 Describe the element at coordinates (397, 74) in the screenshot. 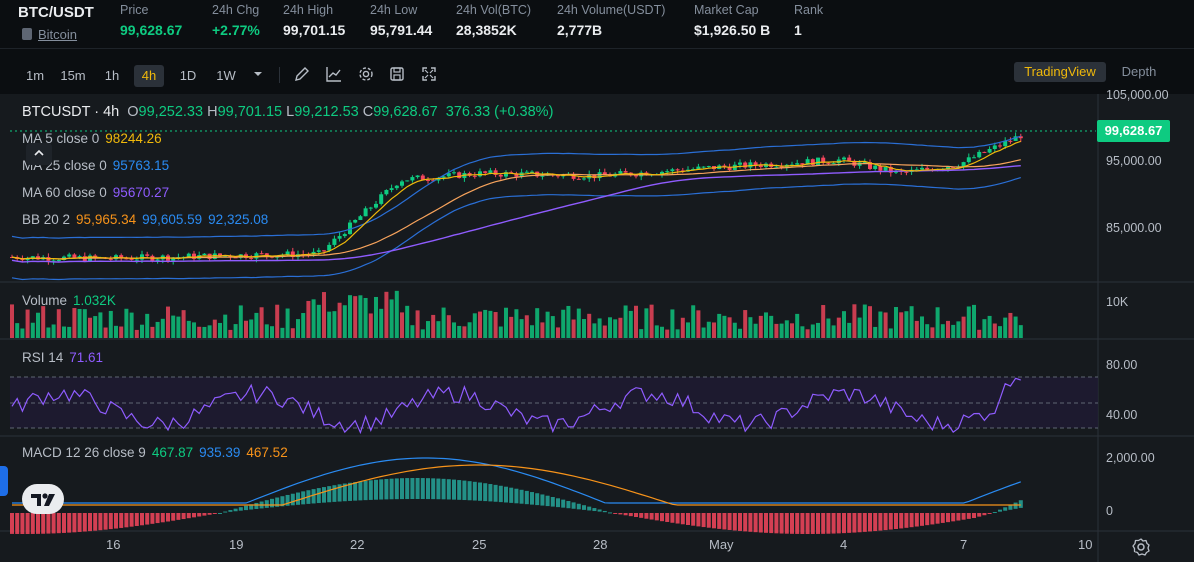

I see `save-icon` at that location.